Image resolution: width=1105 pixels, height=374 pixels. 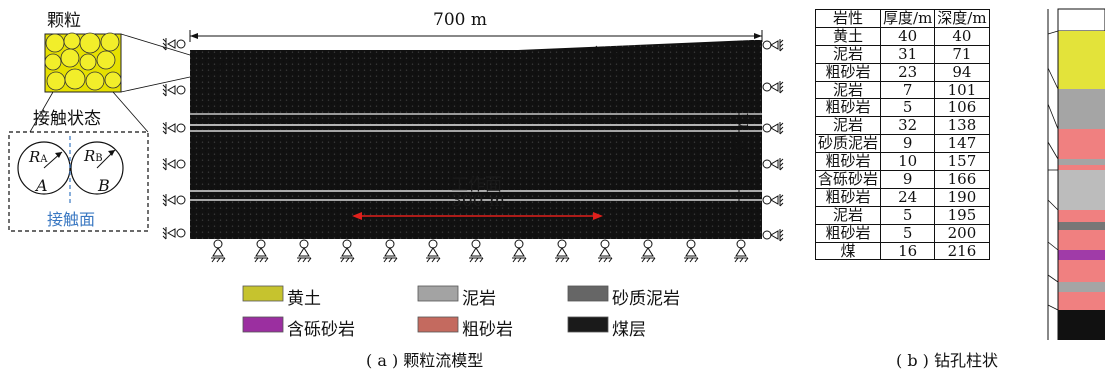 I want to click on table-row: 泥岩 32 138, so click(x=902, y=126).